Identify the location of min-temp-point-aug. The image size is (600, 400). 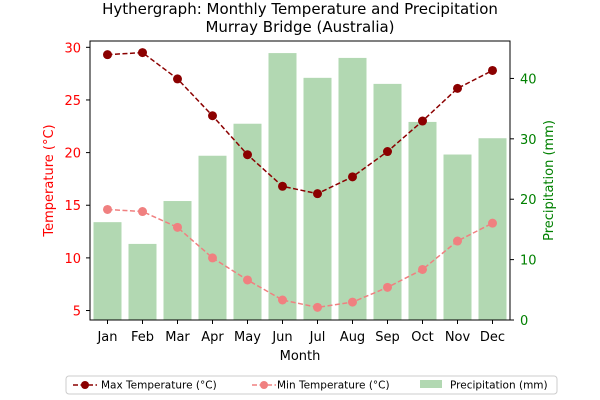
(352, 302).